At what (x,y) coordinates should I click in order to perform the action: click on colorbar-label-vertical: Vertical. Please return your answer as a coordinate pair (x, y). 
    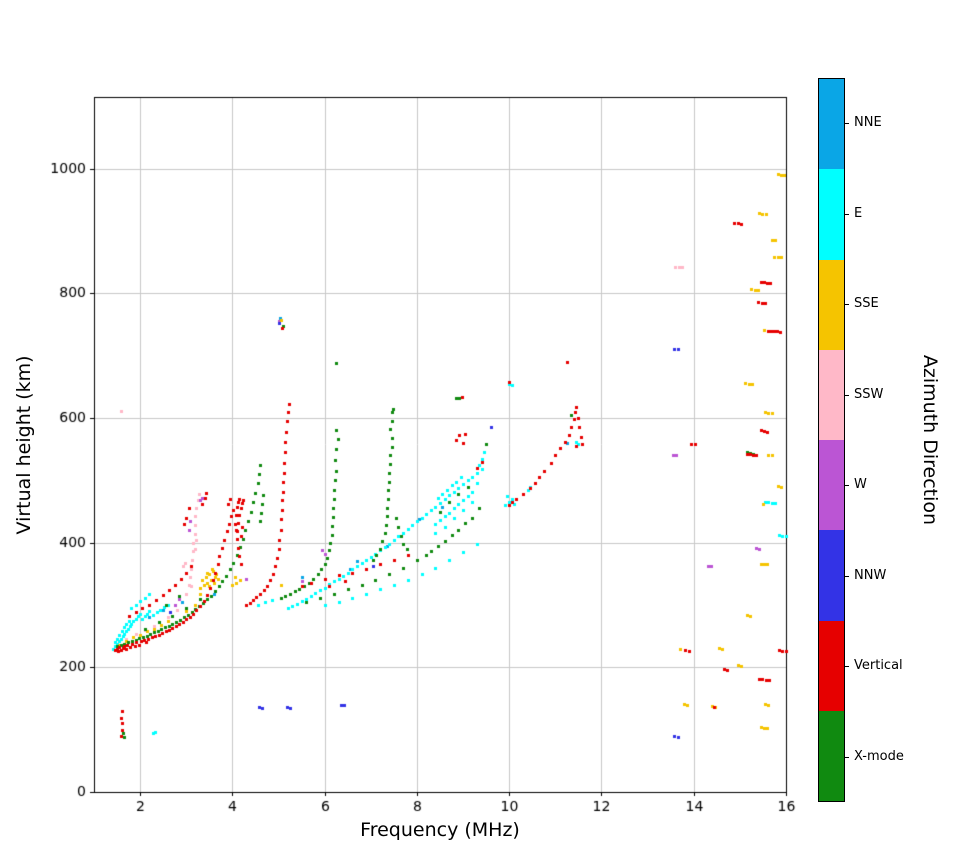
    Looking at the image, I should click on (878, 665).